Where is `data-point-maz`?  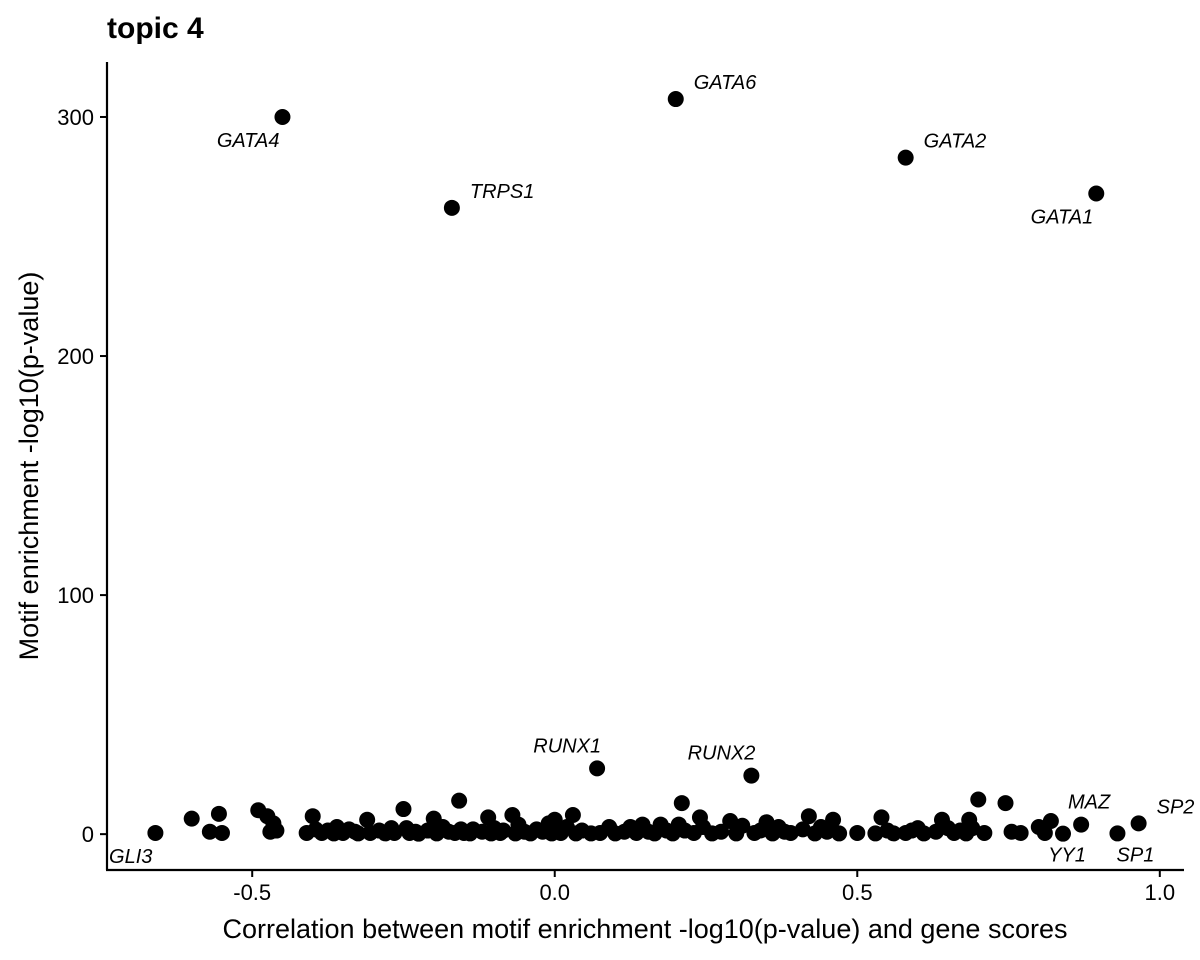
data-point-maz is located at coordinates (1081, 824).